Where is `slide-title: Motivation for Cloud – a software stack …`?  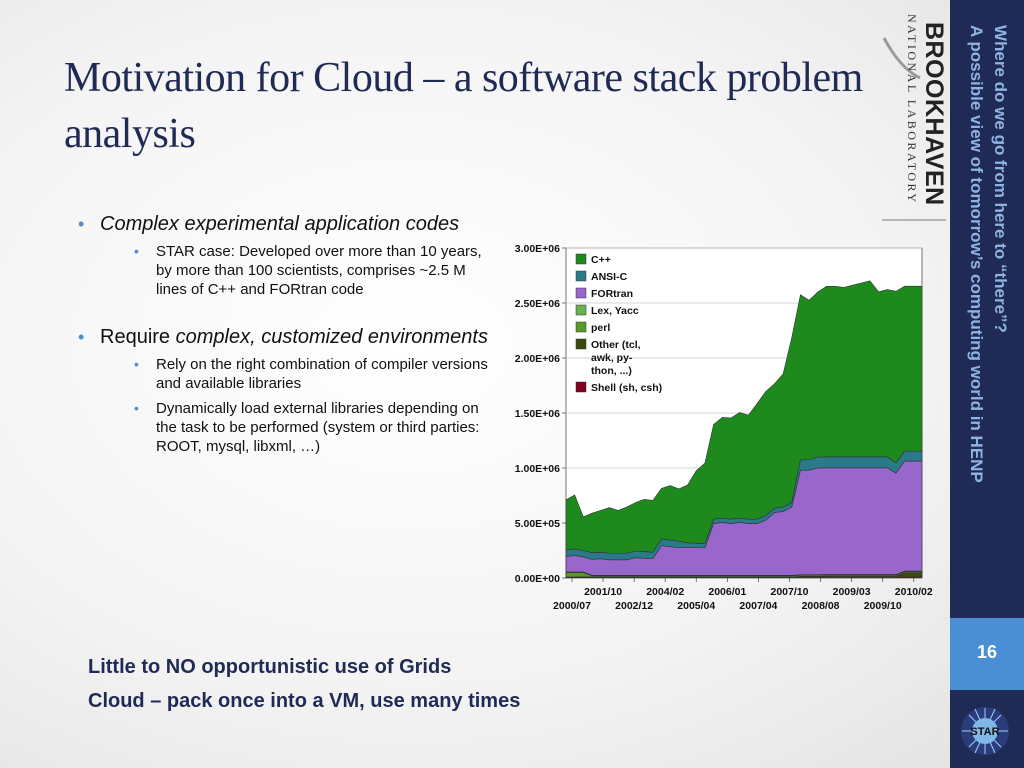
slide-title: Motivation for Cloud – a software stack … is located at coordinates (463, 106).